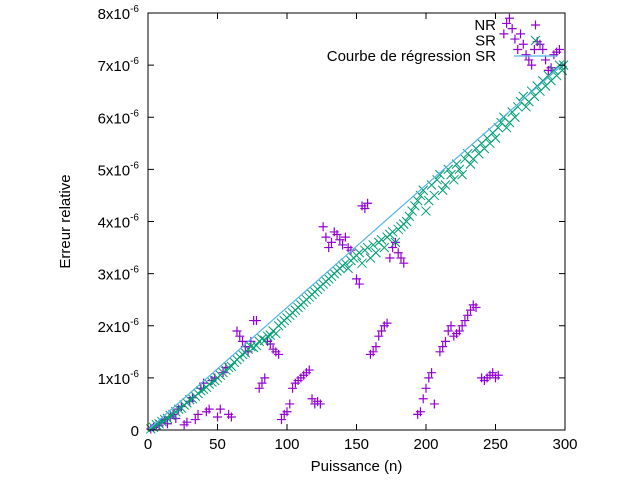 This screenshot has height=480, width=640. Describe the element at coordinates (135, 431) in the screenshot. I see `y-tick-label: 0` at that location.